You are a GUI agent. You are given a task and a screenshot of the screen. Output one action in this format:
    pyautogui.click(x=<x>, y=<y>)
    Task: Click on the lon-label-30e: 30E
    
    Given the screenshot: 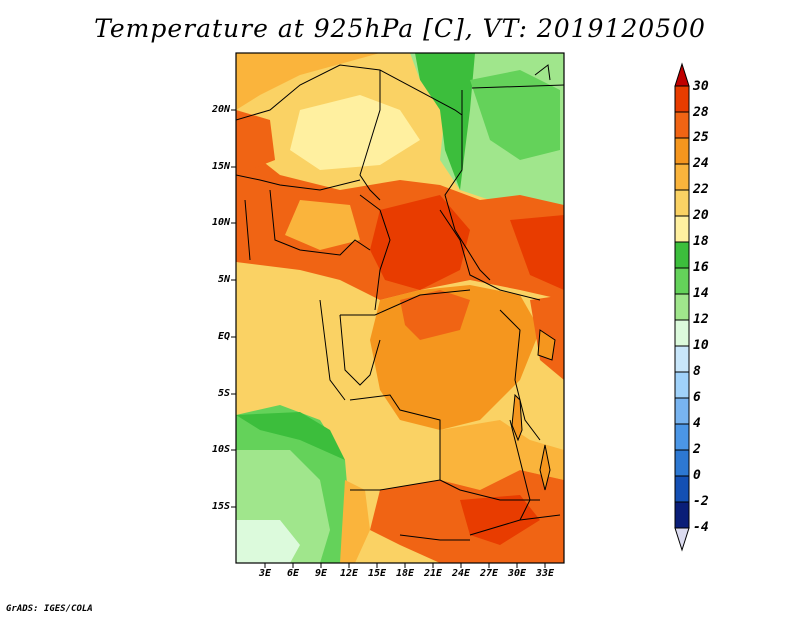 What is the action you would take?
    pyautogui.click(x=517, y=573)
    